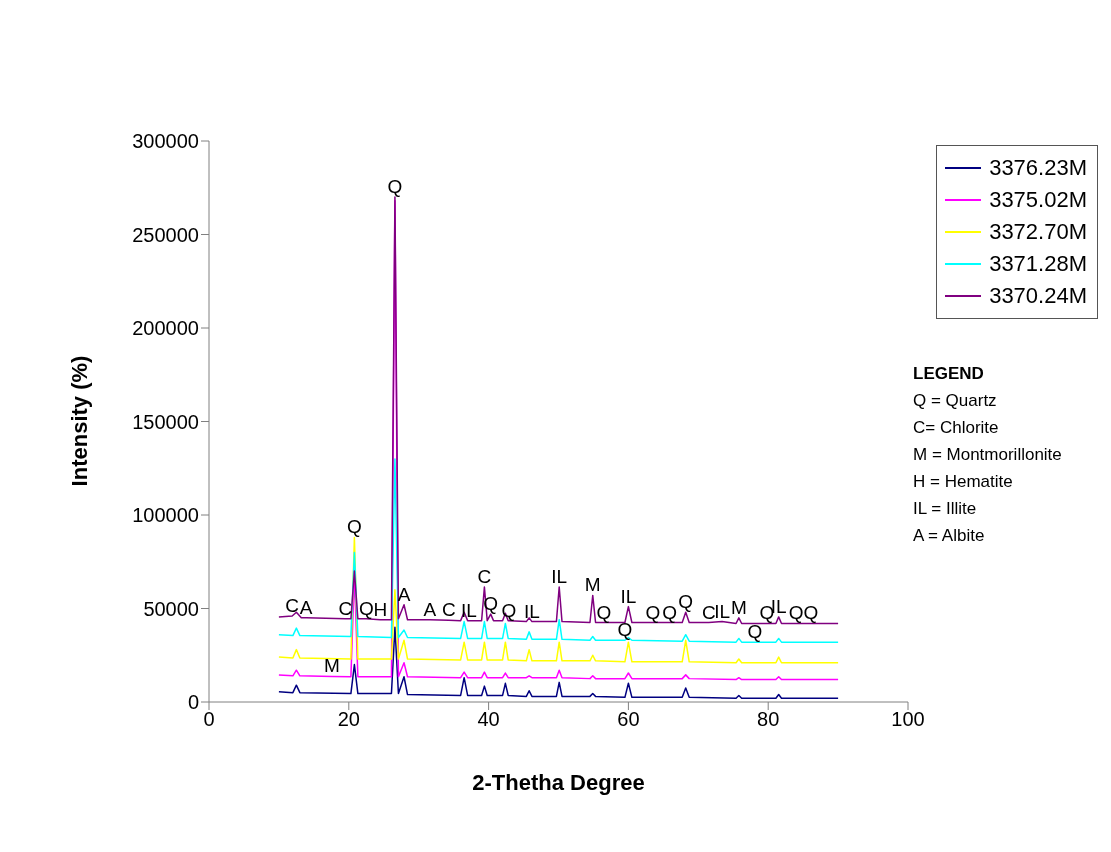 This screenshot has width=1111, height=852. I want to click on y-tick-label: 50000, so click(171, 608).